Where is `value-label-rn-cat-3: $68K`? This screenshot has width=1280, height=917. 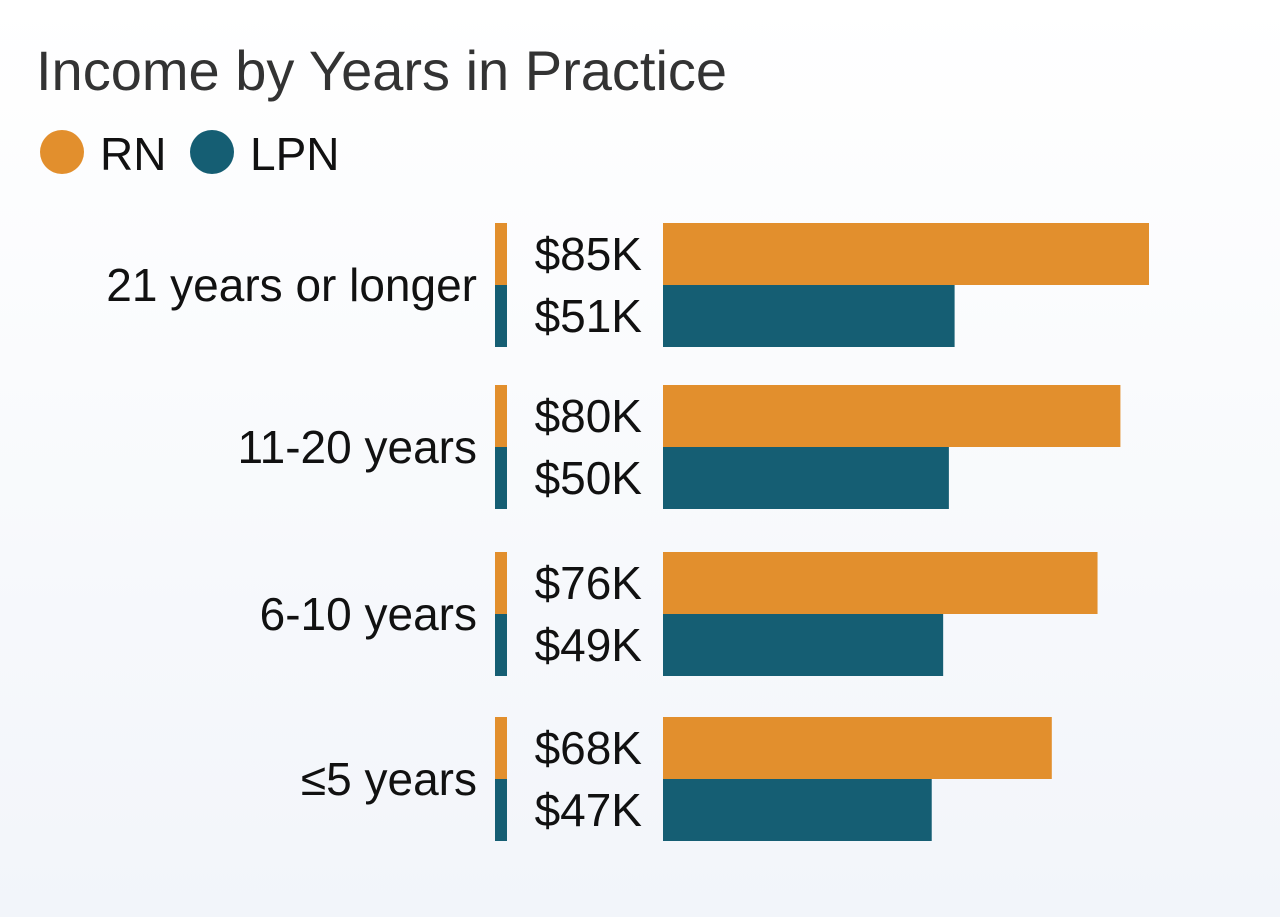
value-label-rn-cat-3: $68K is located at coordinates (589, 748).